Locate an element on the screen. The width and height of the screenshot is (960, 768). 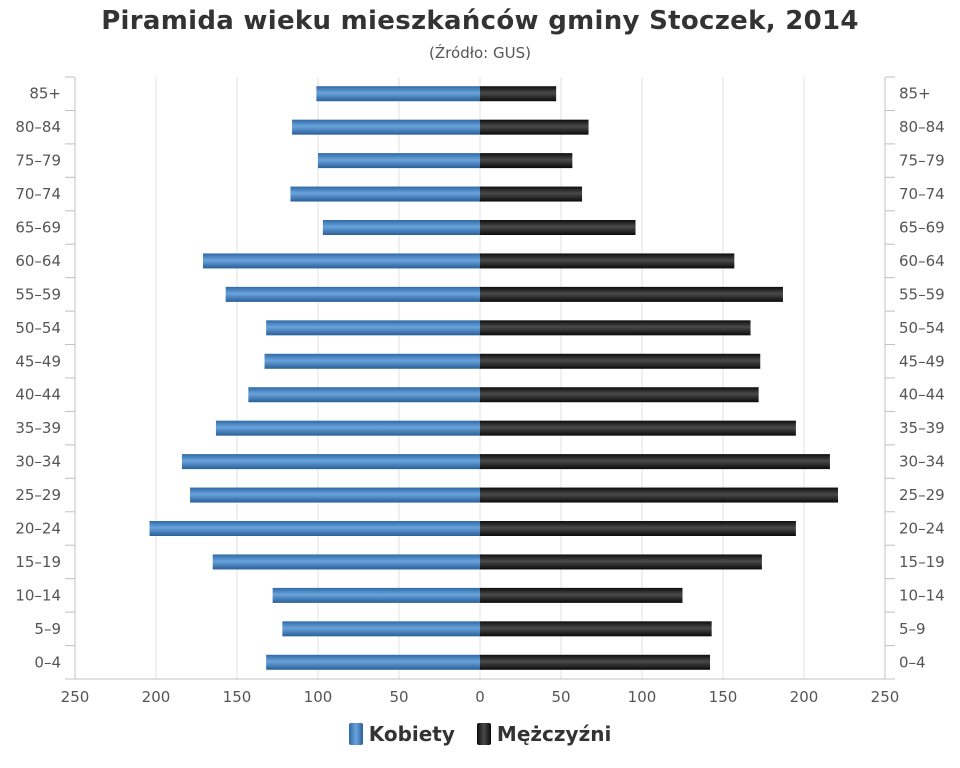
y-tick-label-left: 5–9 is located at coordinates (47, 629).